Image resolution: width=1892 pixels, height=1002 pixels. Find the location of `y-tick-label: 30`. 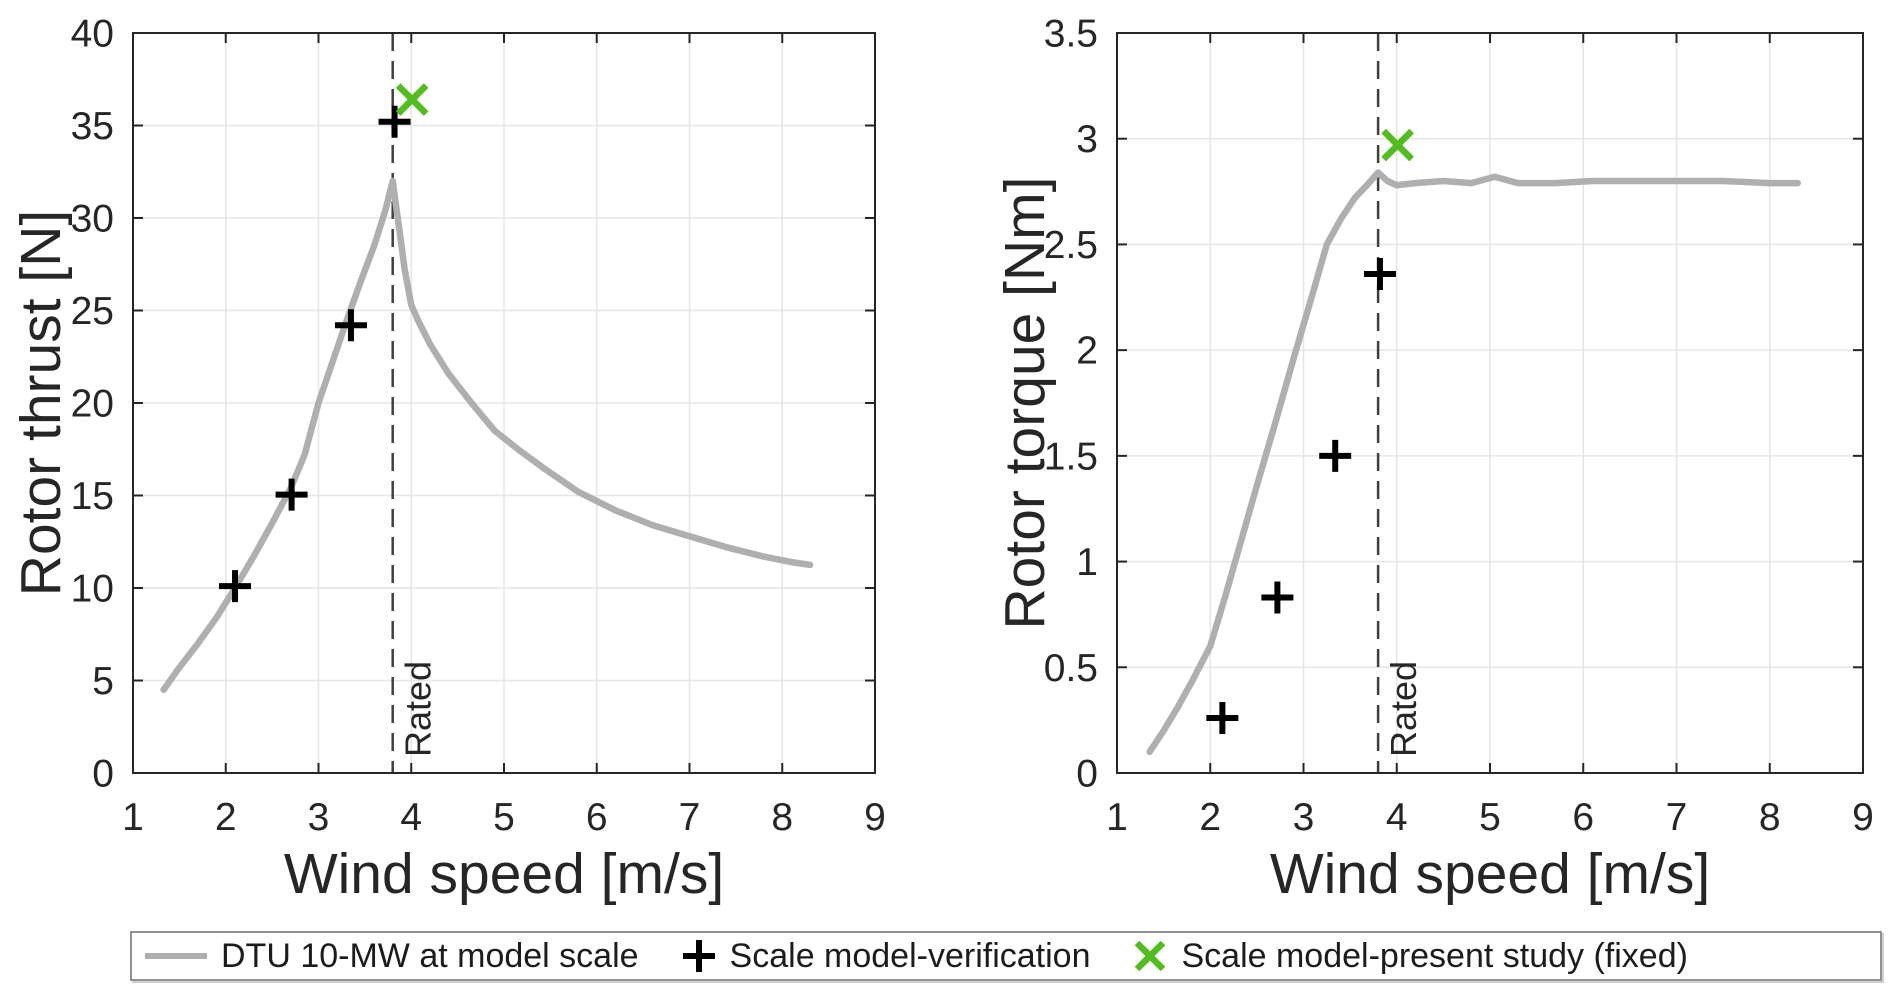

y-tick-label: 30 is located at coordinates (92, 219).